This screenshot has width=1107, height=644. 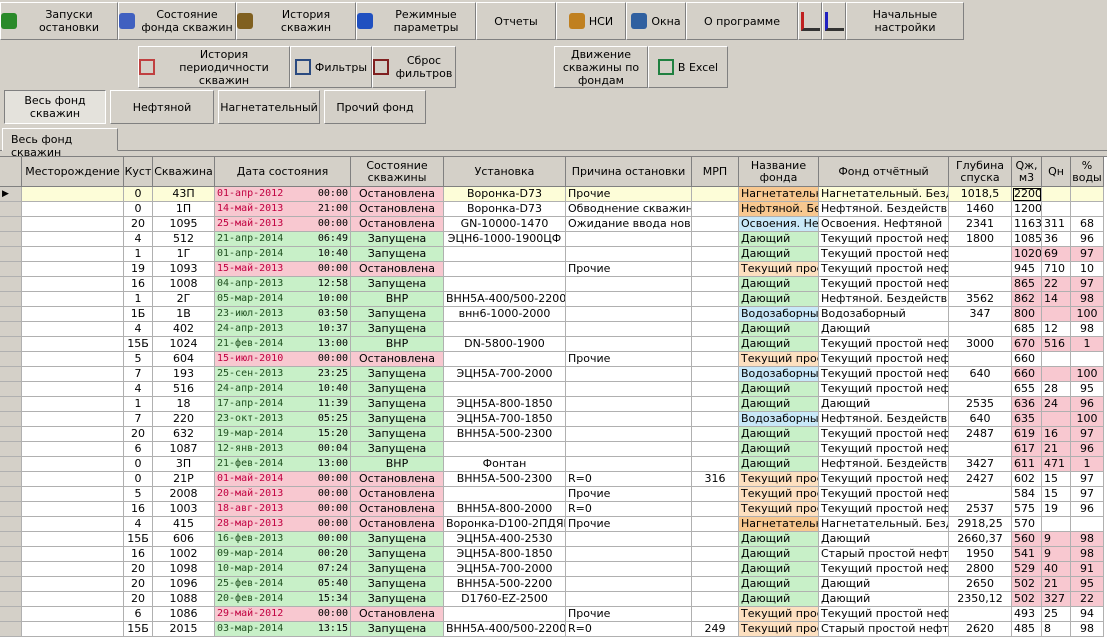 I want to click on time-text: 23:25, so click(x=332, y=373).